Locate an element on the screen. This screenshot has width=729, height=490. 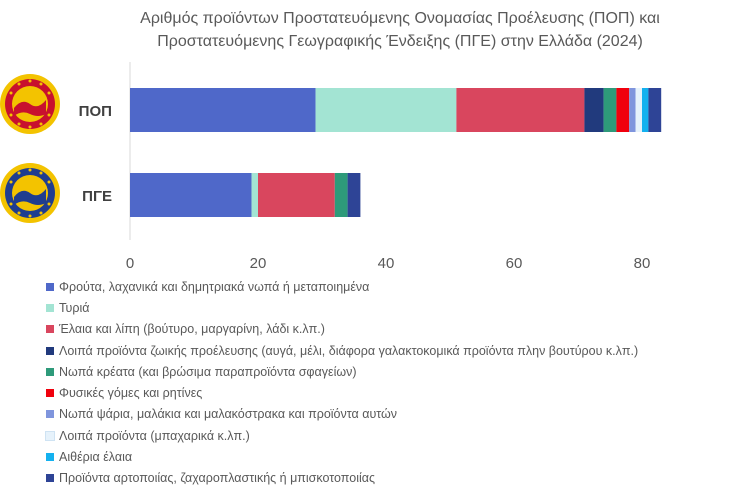
pdo-logo is located at coordinates (30, 104).